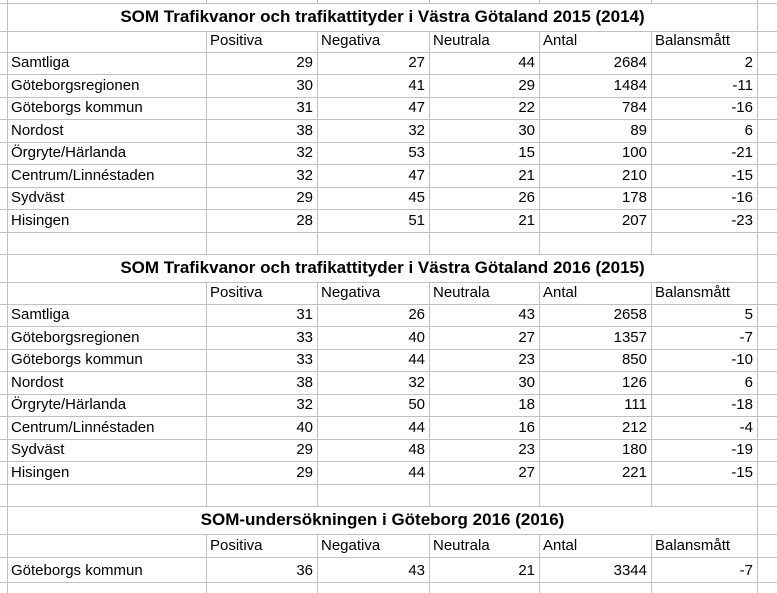 This screenshot has width=777, height=593. Describe the element at coordinates (262, 383) in the screenshot. I see `value-cell-t1-r3-c0: 38` at that location.